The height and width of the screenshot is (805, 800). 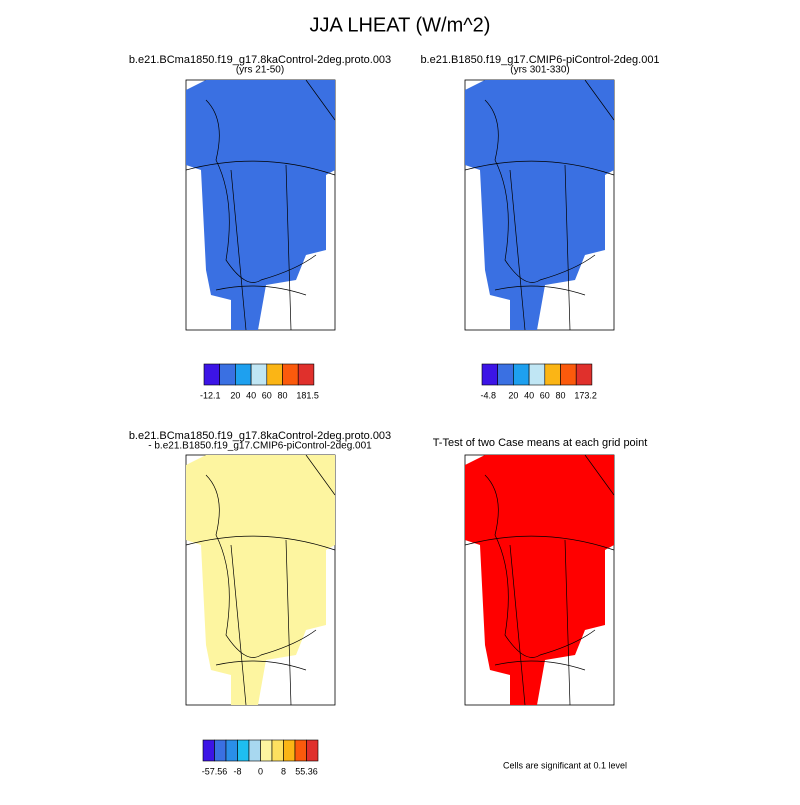 What do you see at coordinates (260, 771) in the screenshot?
I see `colorbar-label: 0` at bounding box center [260, 771].